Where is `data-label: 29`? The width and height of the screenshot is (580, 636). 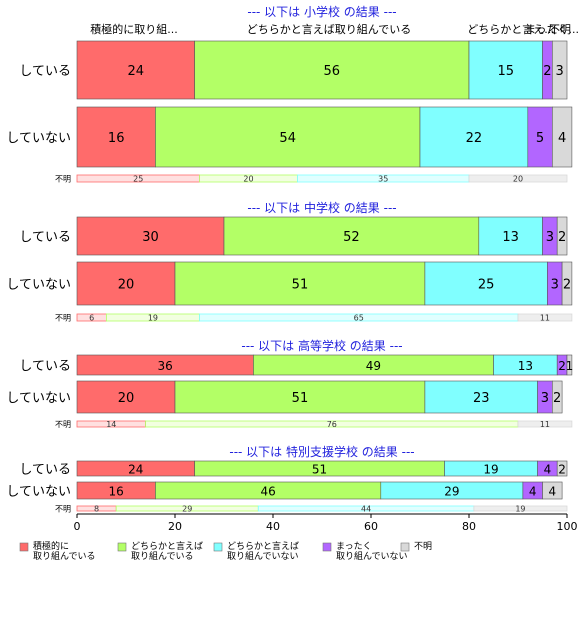 data-label: 29 is located at coordinates (451, 492).